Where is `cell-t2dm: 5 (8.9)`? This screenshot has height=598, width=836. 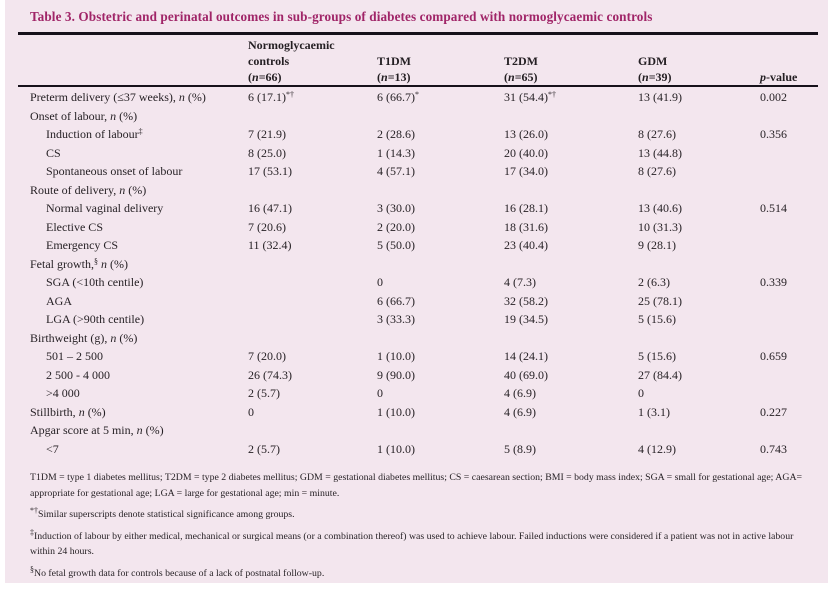 cell-t2dm: 5 (8.9) is located at coordinates (520, 448).